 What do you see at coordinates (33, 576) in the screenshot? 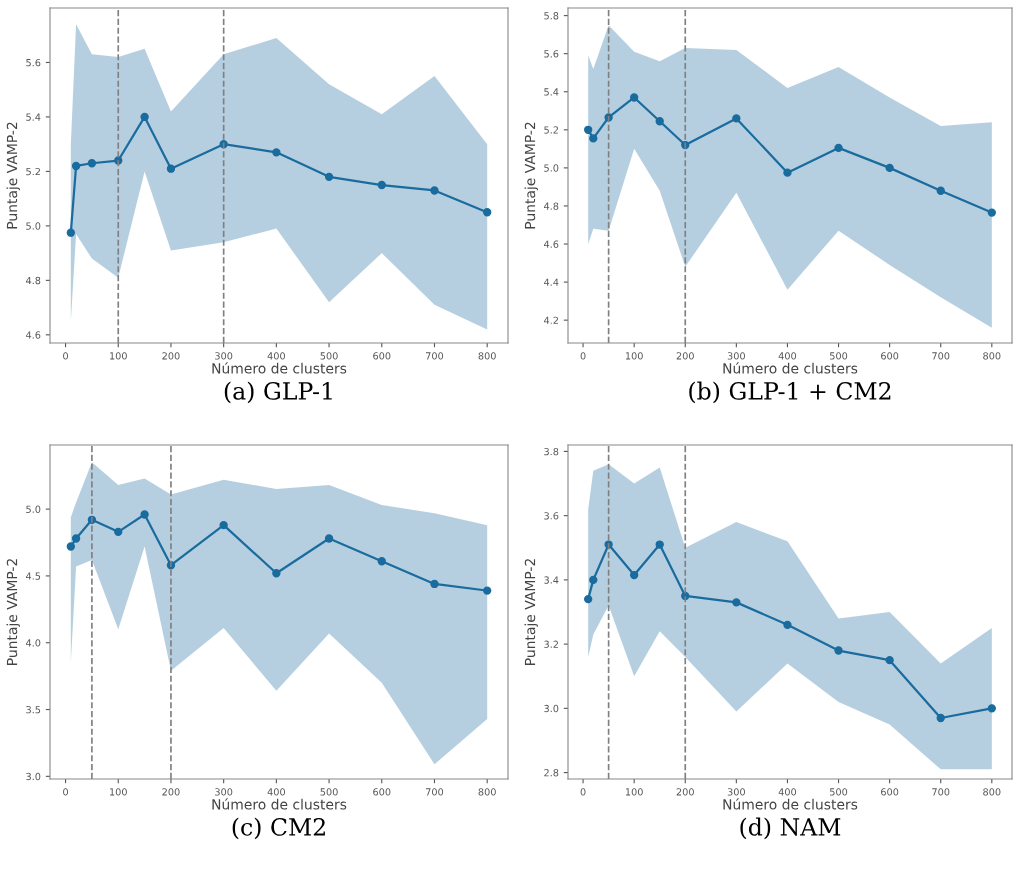
I see `y-tick-label: 4.5` at bounding box center [33, 576].